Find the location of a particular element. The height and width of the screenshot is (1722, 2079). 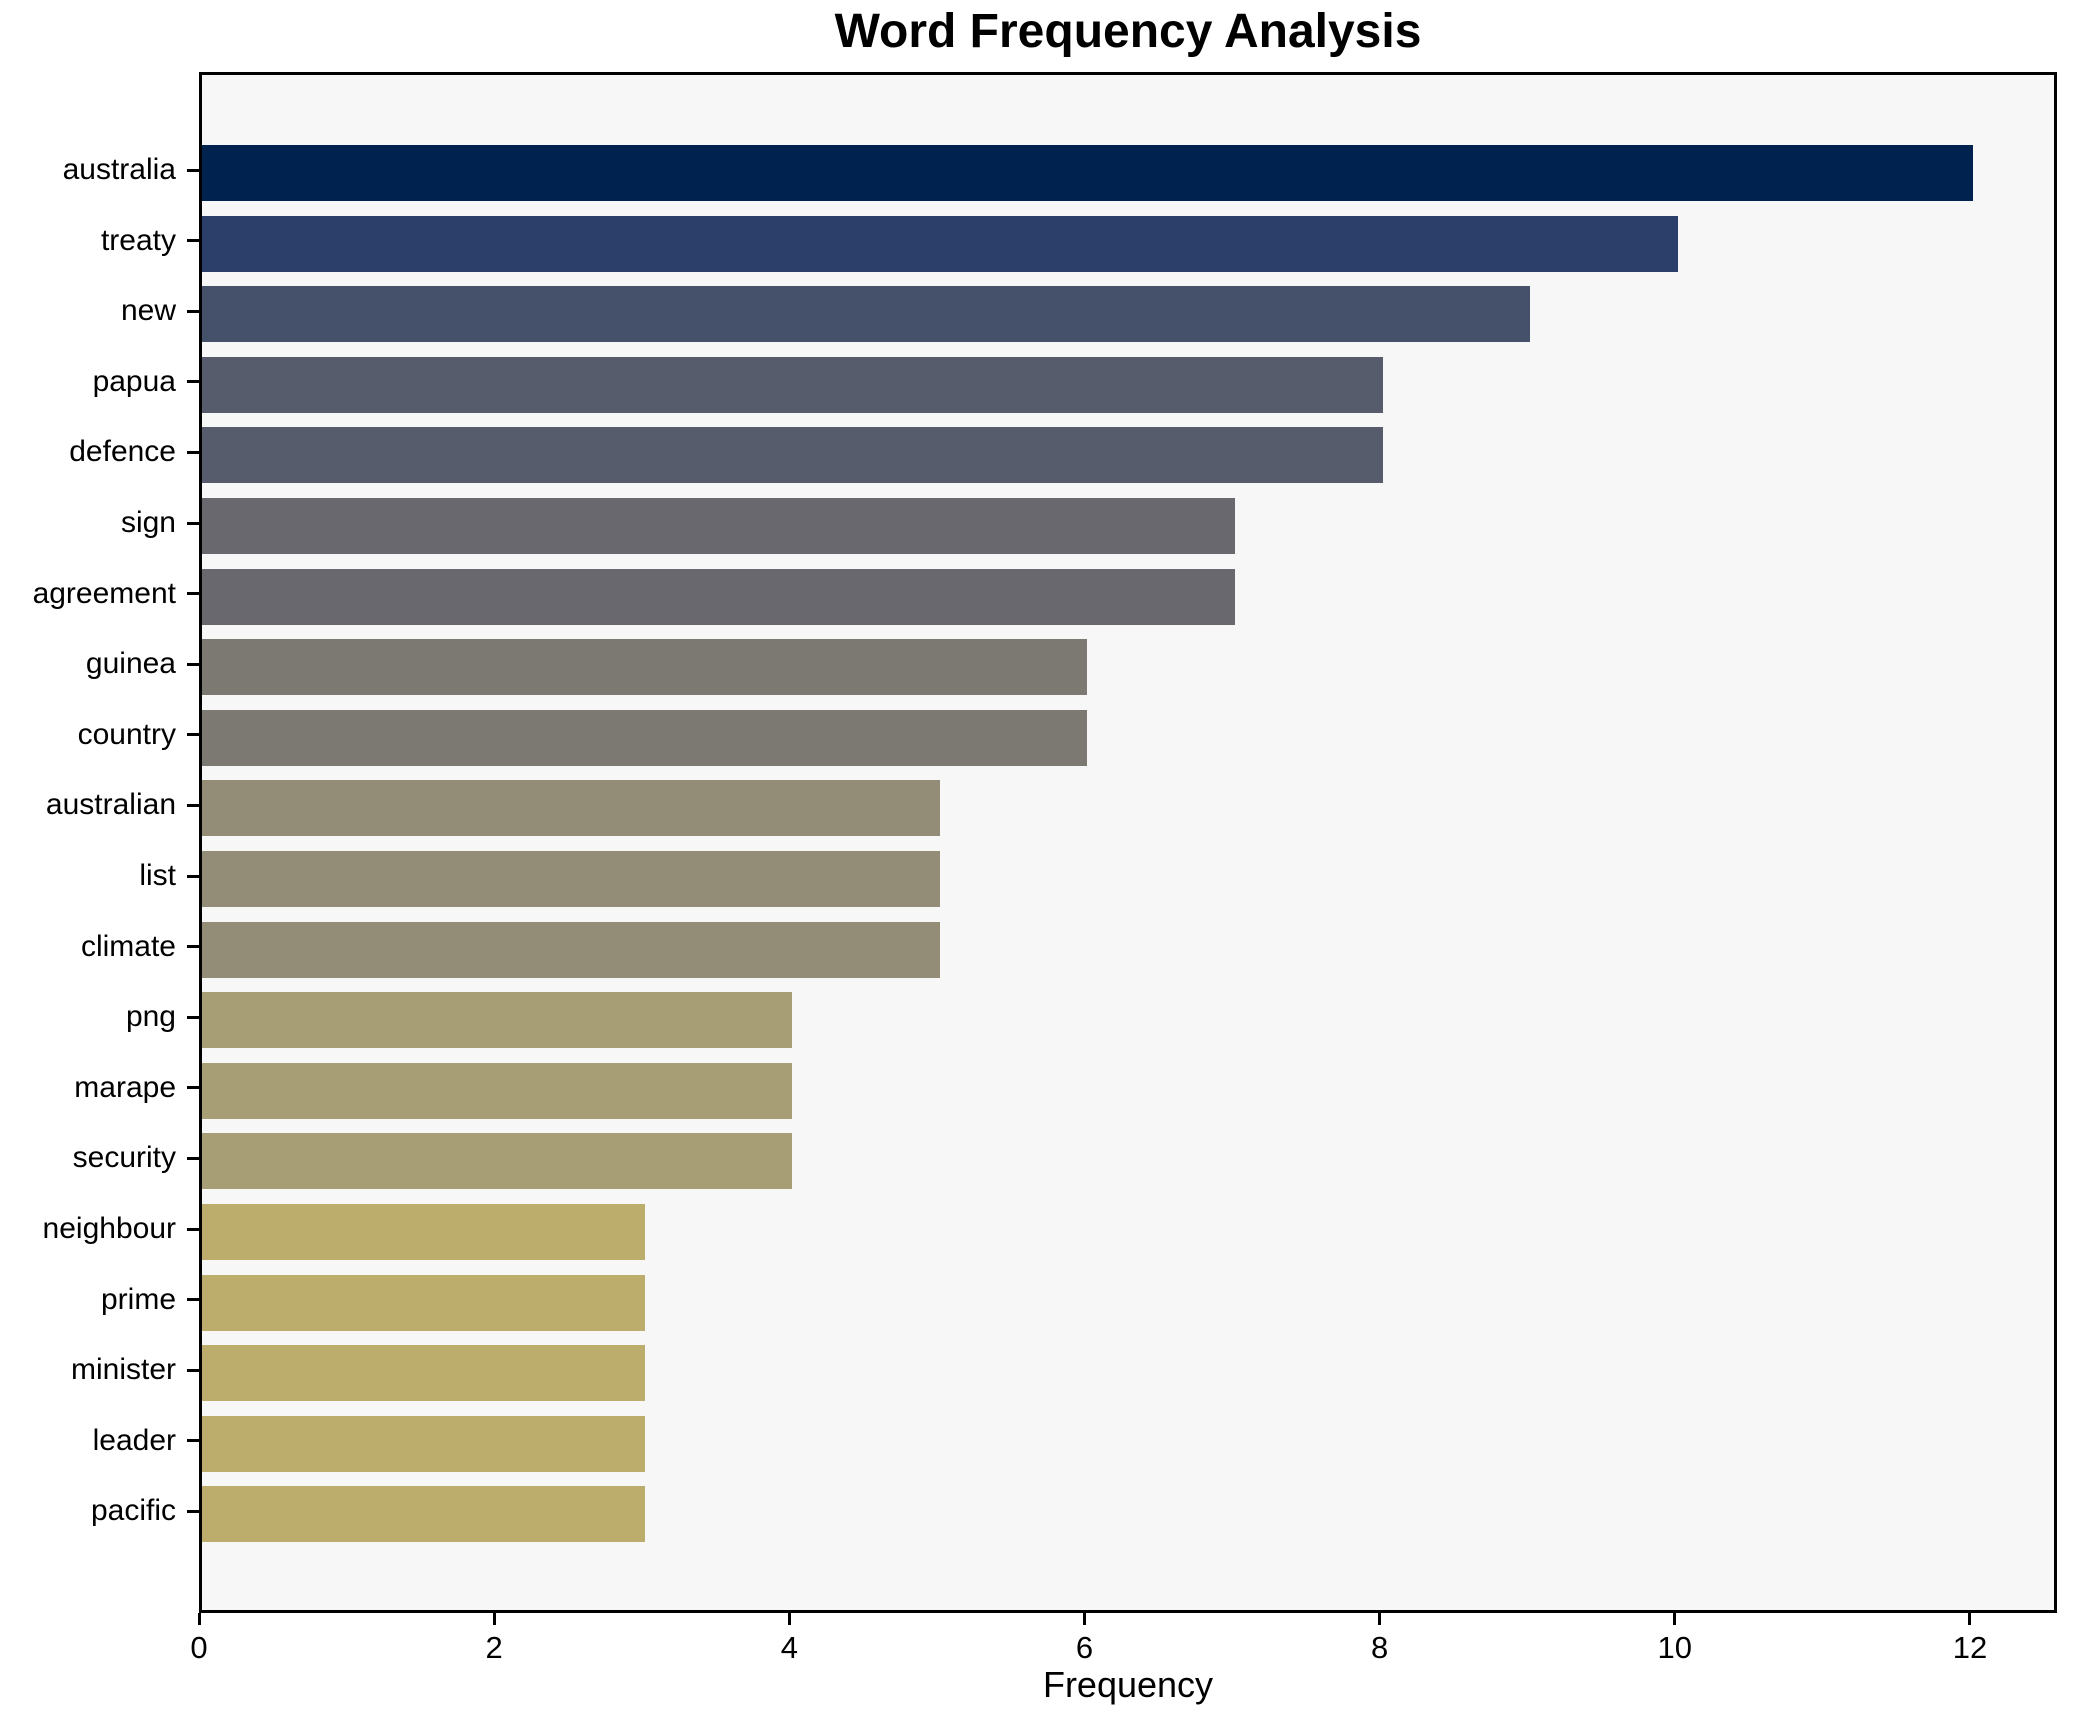

bar-agreement is located at coordinates (719, 596).